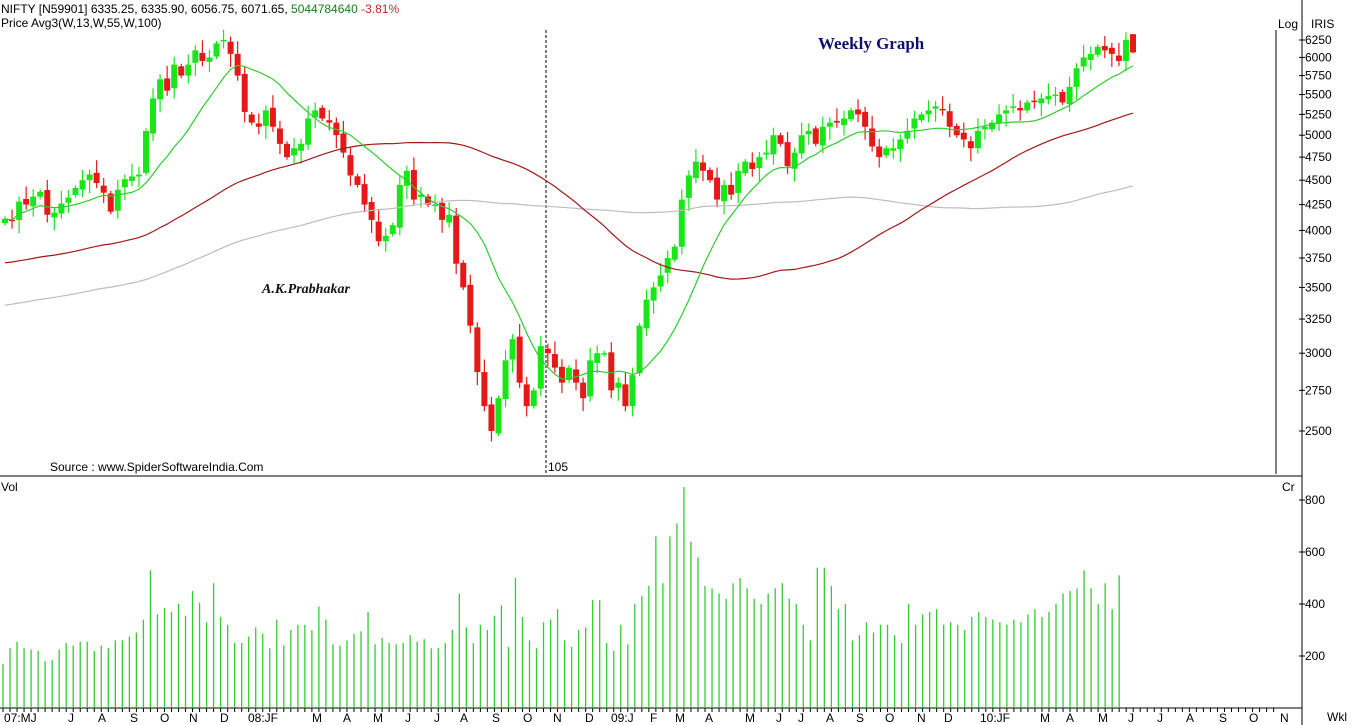 This screenshot has width=1352, height=725. What do you see at coordinates (1315, 500) in the screenshot?
I see `volume-tick-label: 800` at bounding box center [1315, 500].